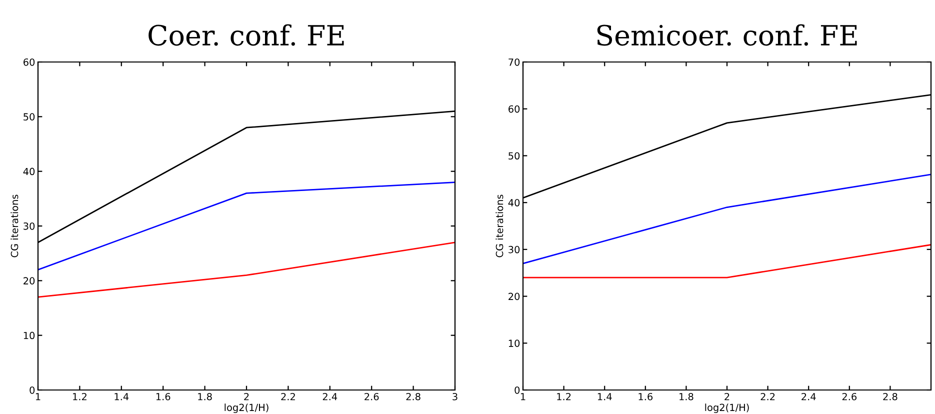 Image resolution: width=935 pixels, height=414 pixels. What do you see at coordinates (514, 62) in the screenshot?
I see `y-tick-label: 70` at bounding box center [514, 62].